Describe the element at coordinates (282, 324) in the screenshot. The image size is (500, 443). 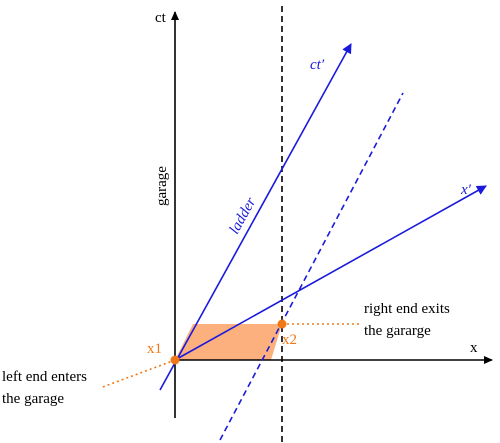
I see `event-x2-point` at that location.